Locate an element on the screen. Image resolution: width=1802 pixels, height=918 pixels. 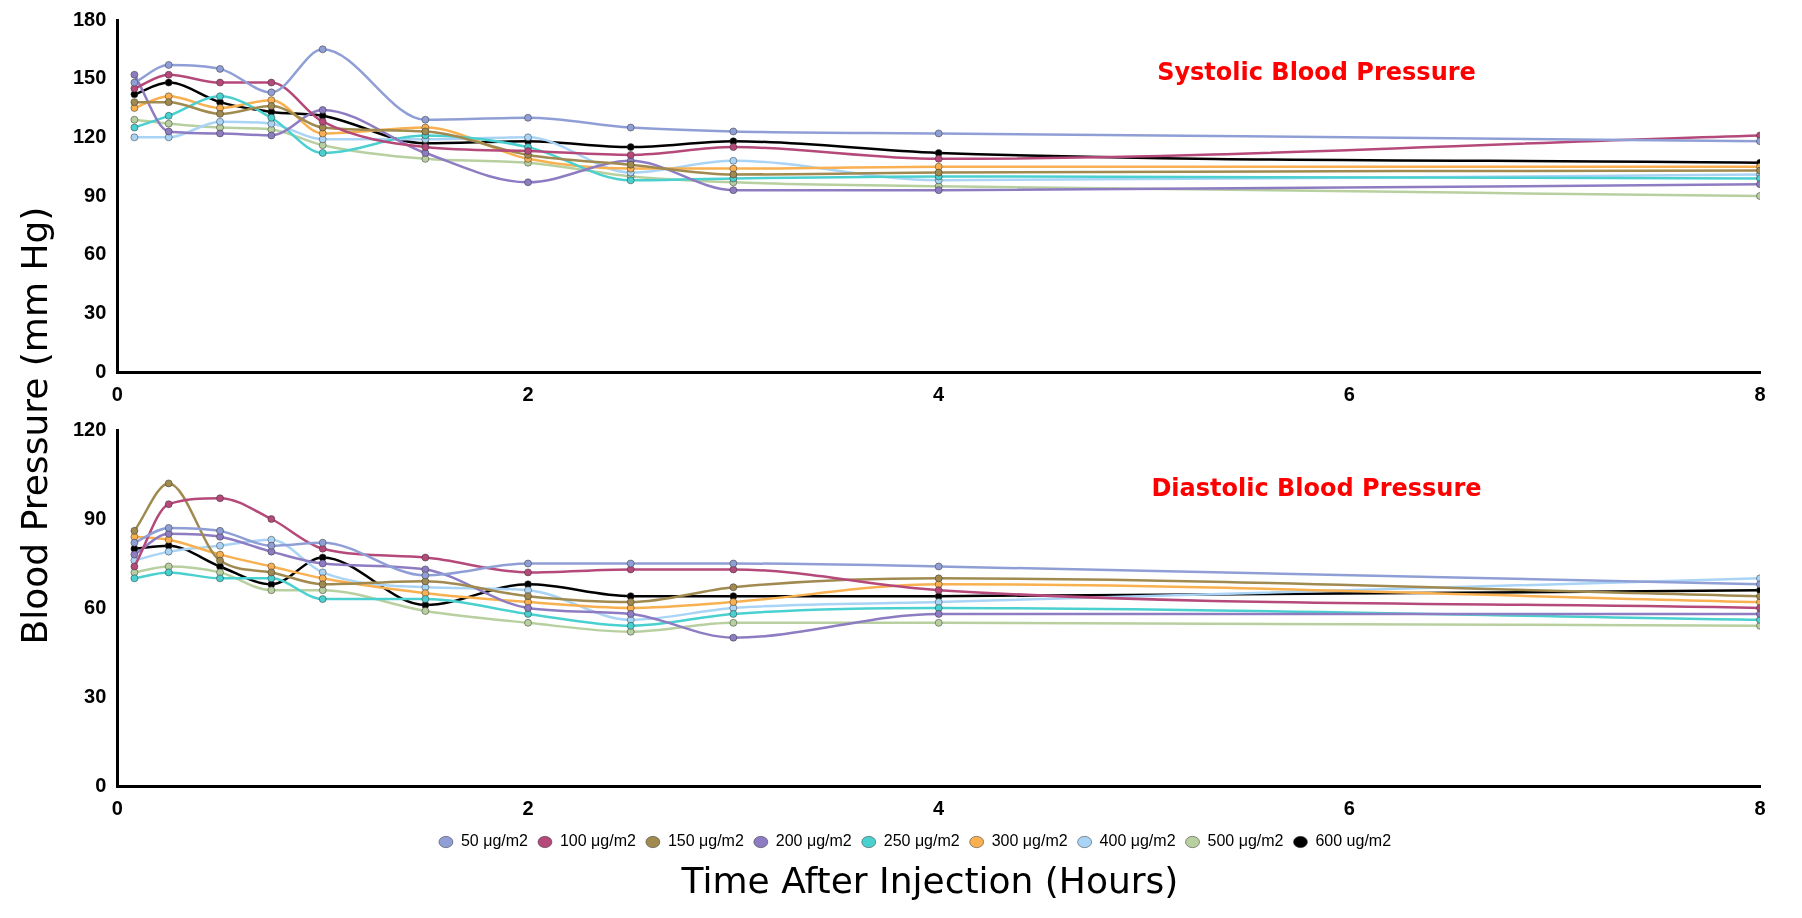
legend-label: 400 μg/m2 is located at coordinates (1137, 841).